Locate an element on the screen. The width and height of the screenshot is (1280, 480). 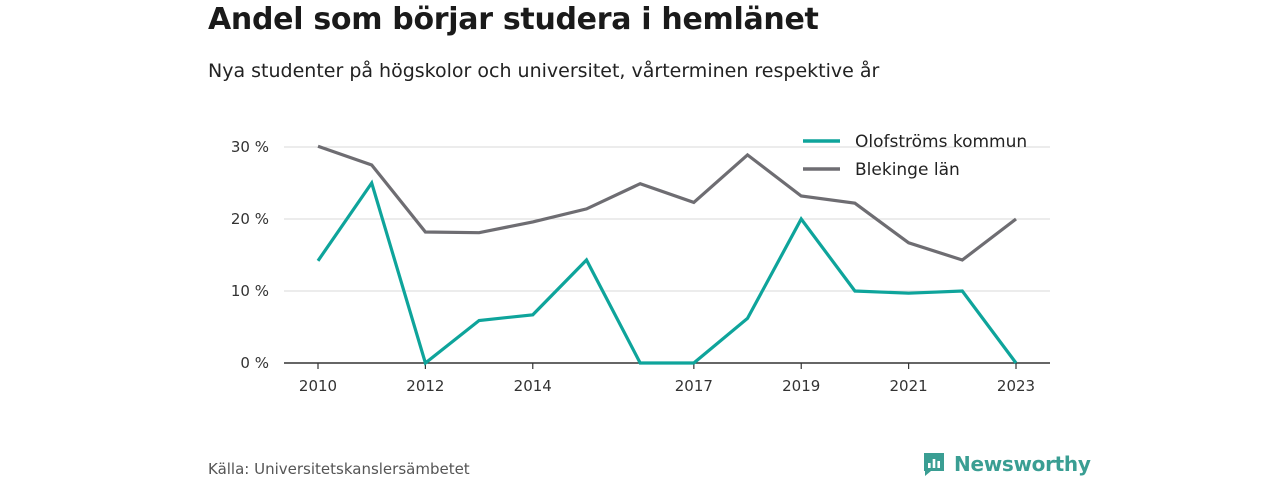
series-line-blekinge-lan is located at coordinates (667, 203).